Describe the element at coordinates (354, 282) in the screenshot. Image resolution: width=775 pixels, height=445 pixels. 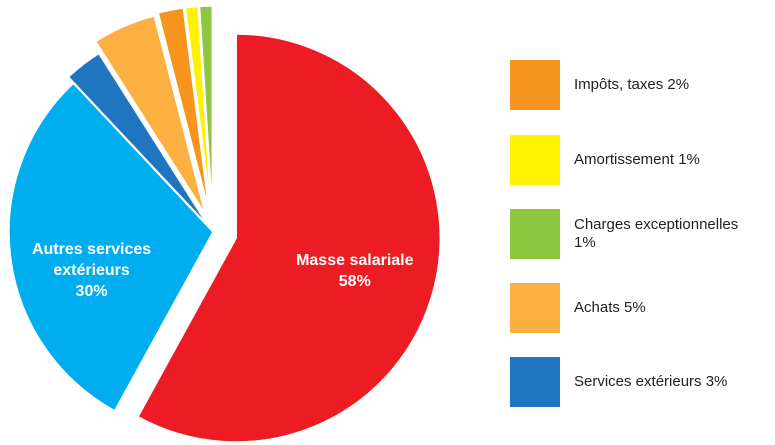
I see `slice-value: 58%` at that location.